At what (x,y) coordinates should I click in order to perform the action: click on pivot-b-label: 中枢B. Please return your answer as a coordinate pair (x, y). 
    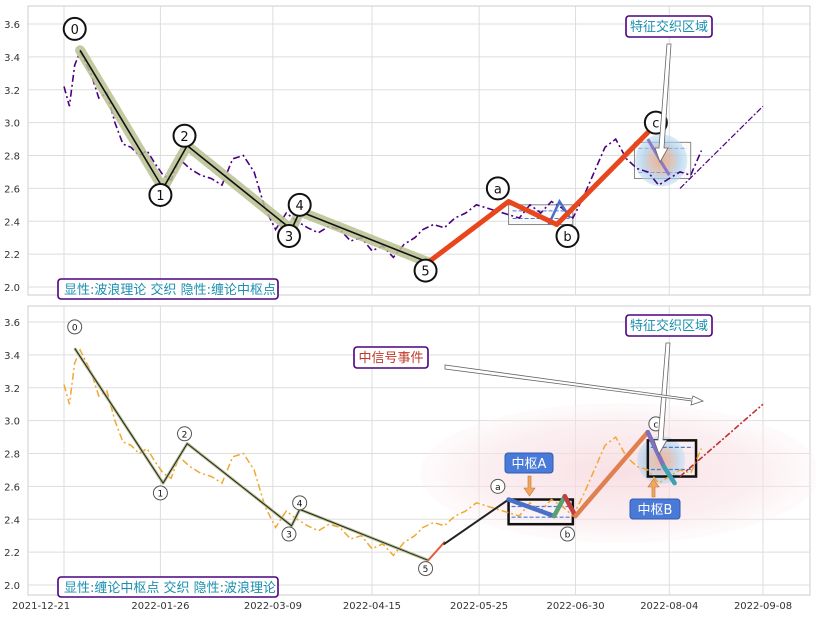
    Looking at the image, I should click on (655, 510).